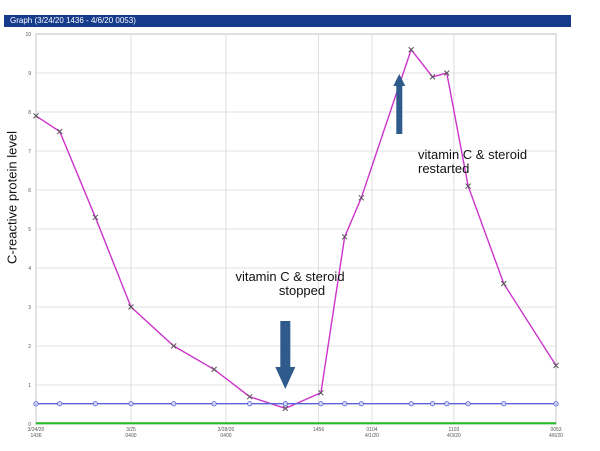 The height and width of the screenshot is (451, 600). I want to click on down-arrow-icon, so click(285, 355).